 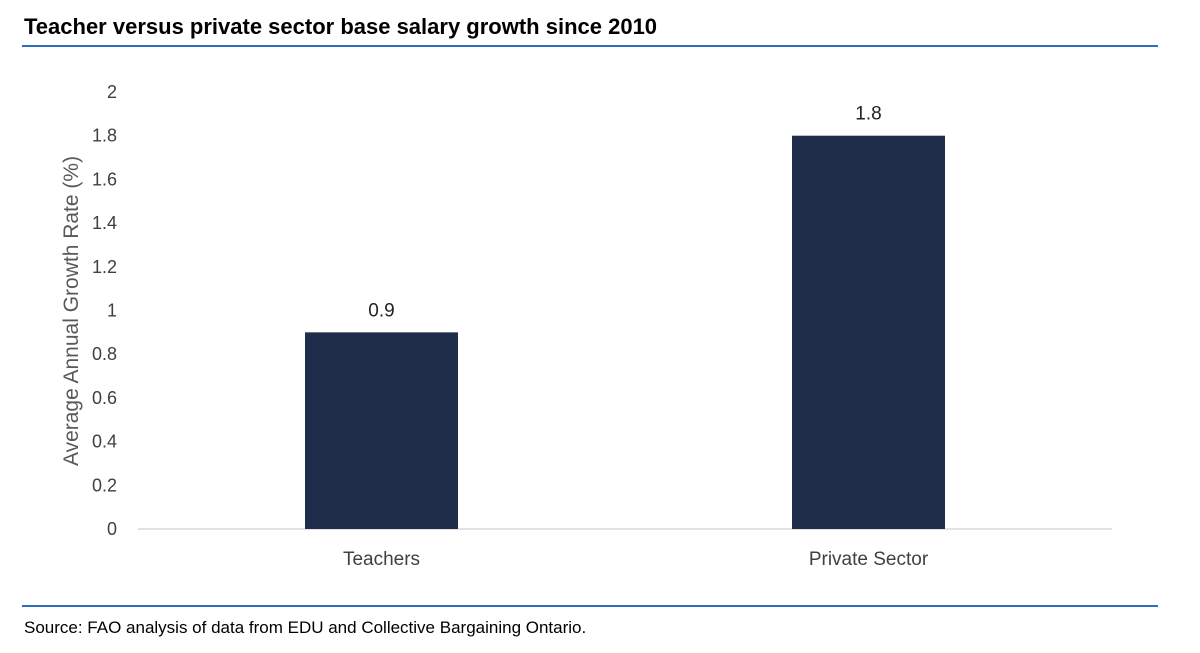 What do you see at coordinates (104, 267) in the screenshot?
I see `y-tick-label: 1.2` at bounding box center [104, 267].